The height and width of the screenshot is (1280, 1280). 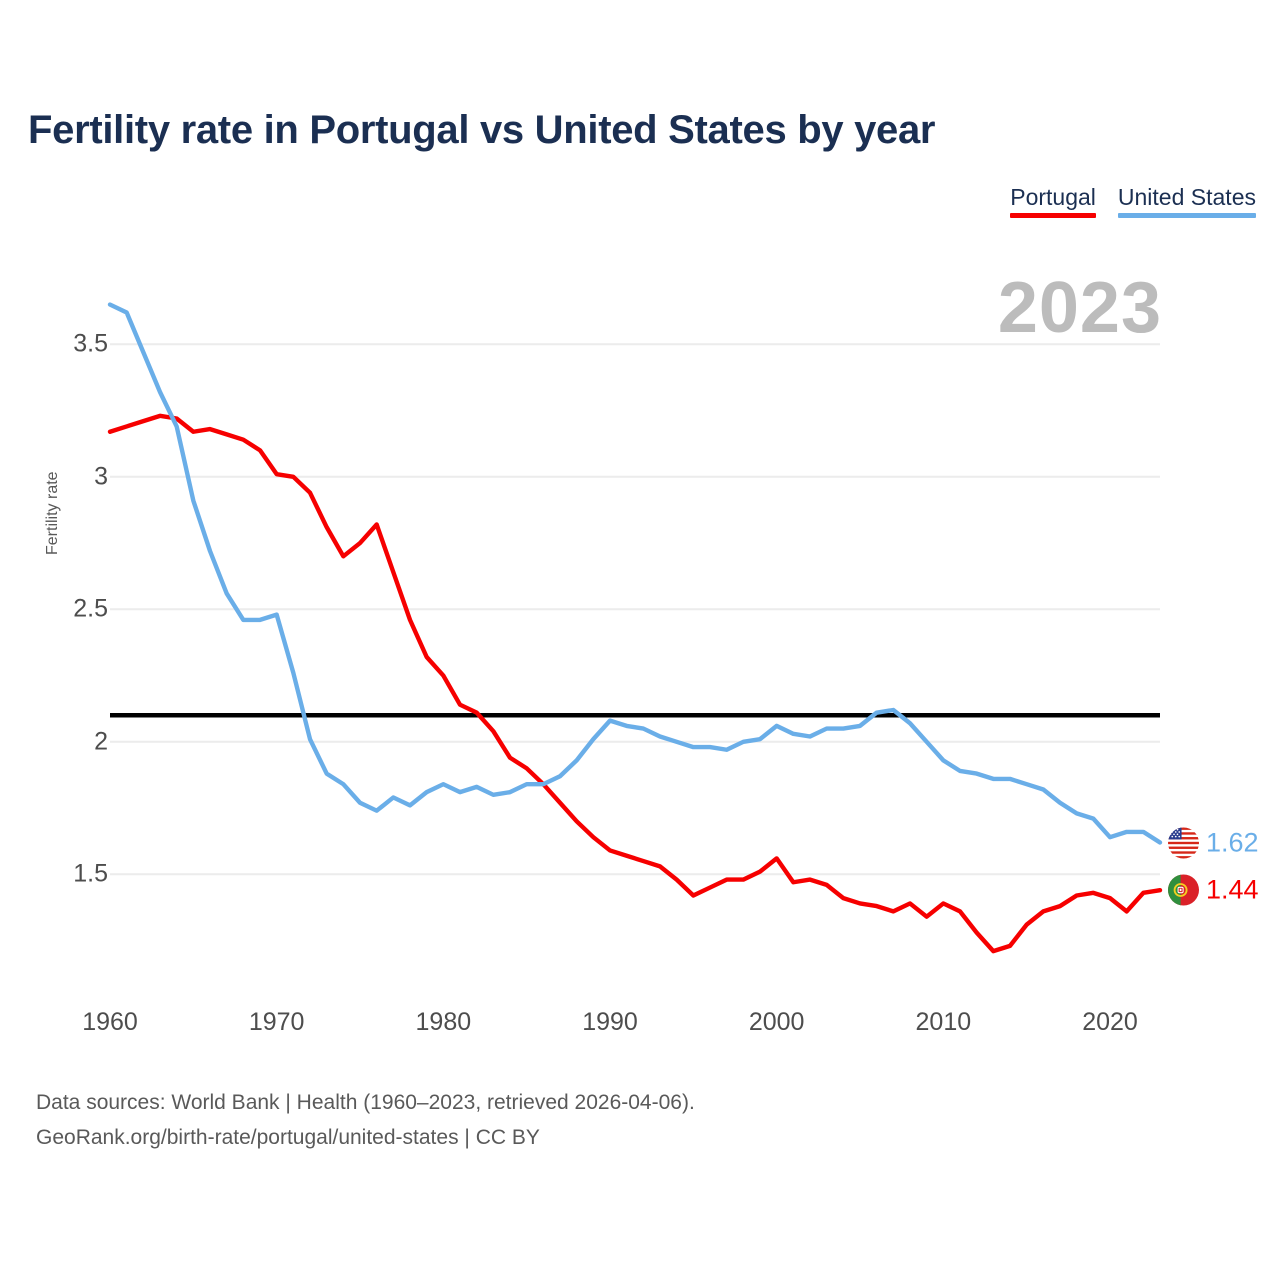 What do you see at coordinates (1186, 197) in the screenshot?
I see `legend-label-united-states: United States` at bounding box center [1186, 197].